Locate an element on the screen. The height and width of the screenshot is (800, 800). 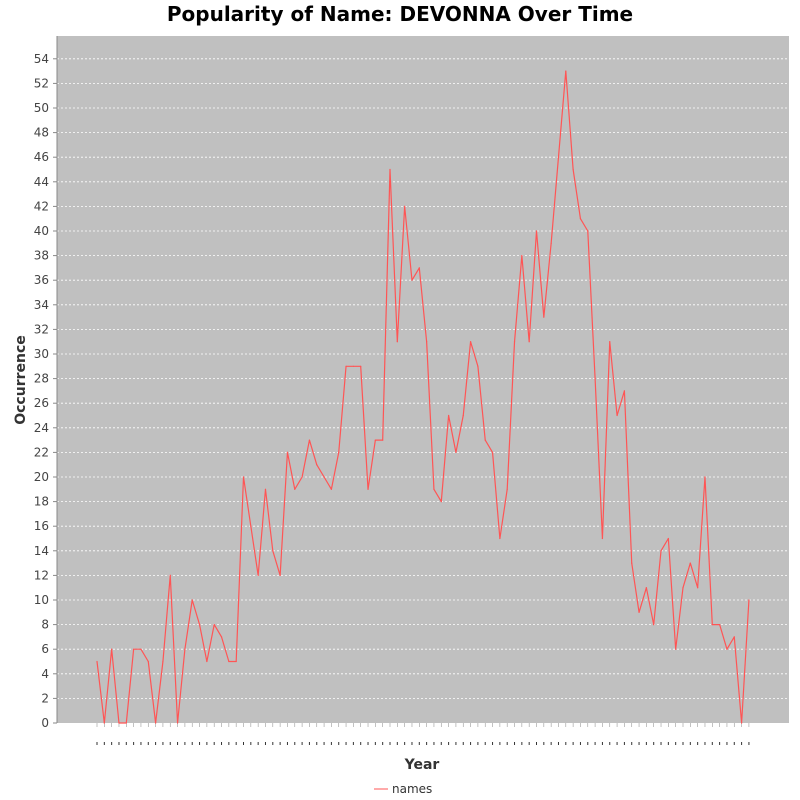
y-tick-label: 40 is located at coordinates (41, 231).